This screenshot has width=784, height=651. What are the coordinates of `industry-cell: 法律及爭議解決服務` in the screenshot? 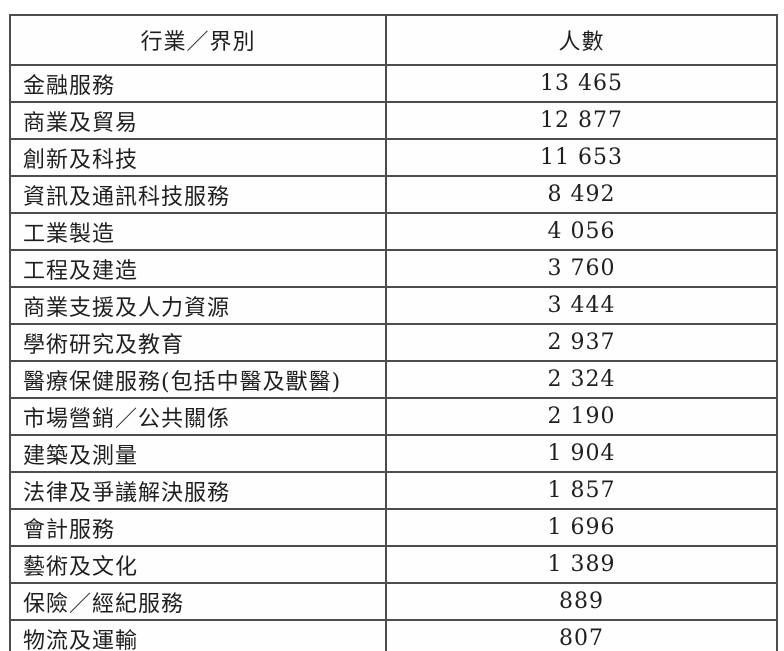 It's located at (198, 490).